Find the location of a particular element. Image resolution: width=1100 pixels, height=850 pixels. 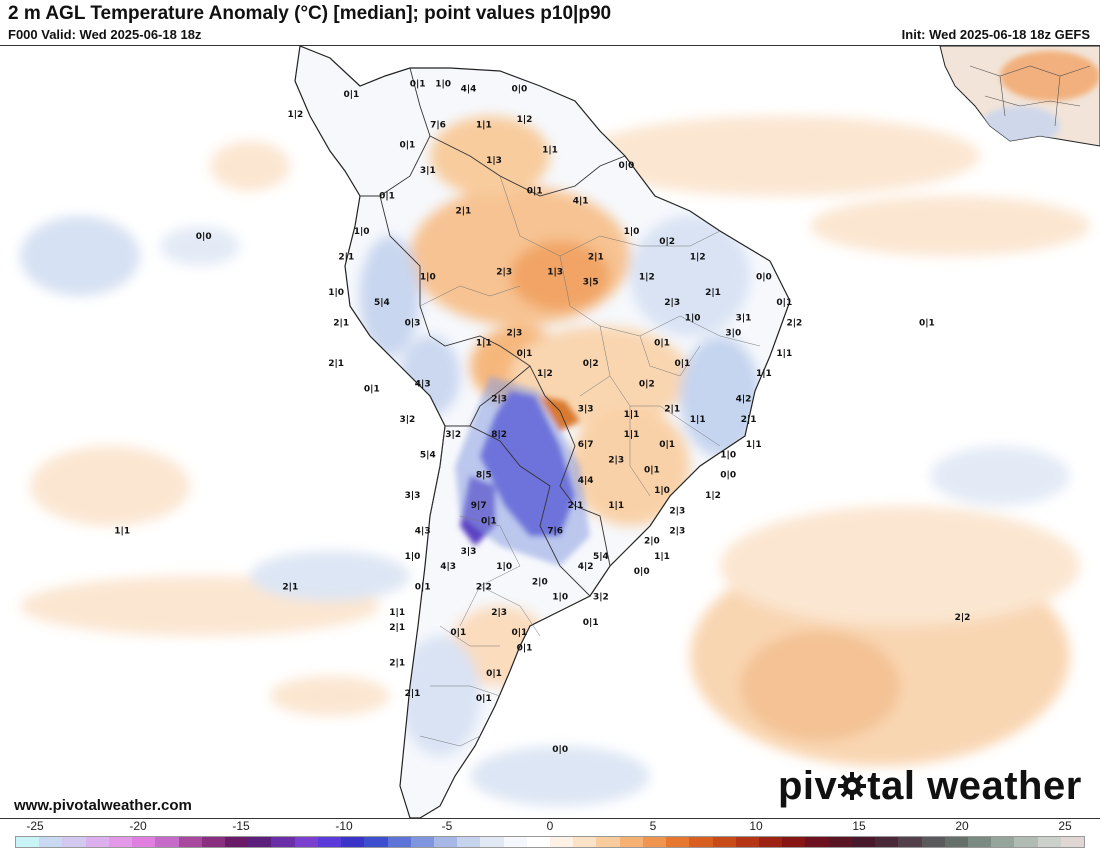

point-value-label: 2|2 is located at coordinates (963, 618).